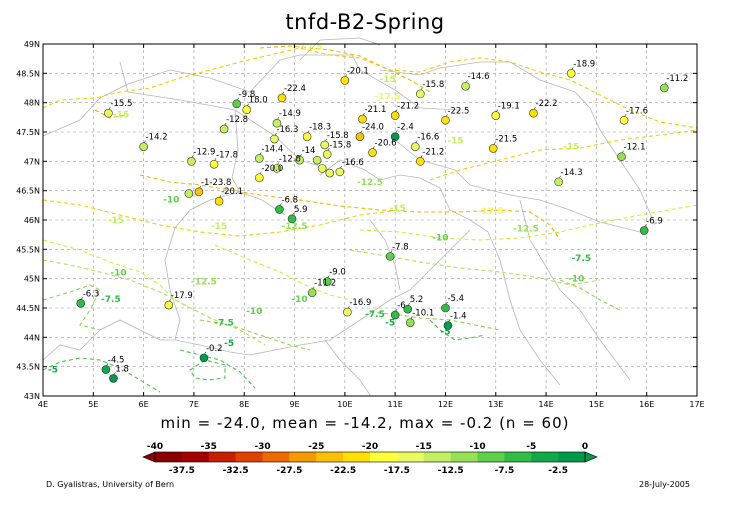  Describe the element at coordinates (28, 308) in the screenshot. I see `y-tick-label: 44.5N` at that location.